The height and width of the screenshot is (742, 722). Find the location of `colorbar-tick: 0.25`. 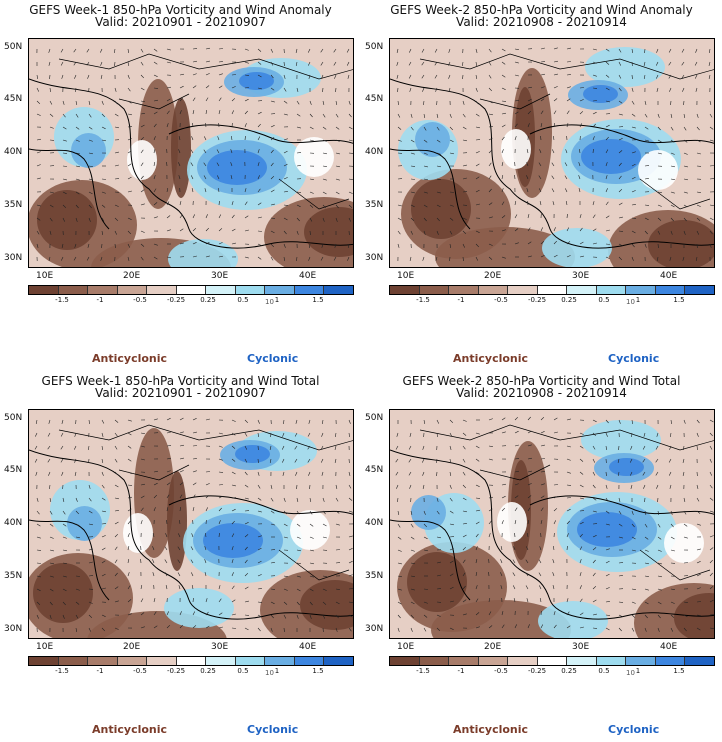

colorbar-tick: 0.25 is located at coordinates (208, 300).